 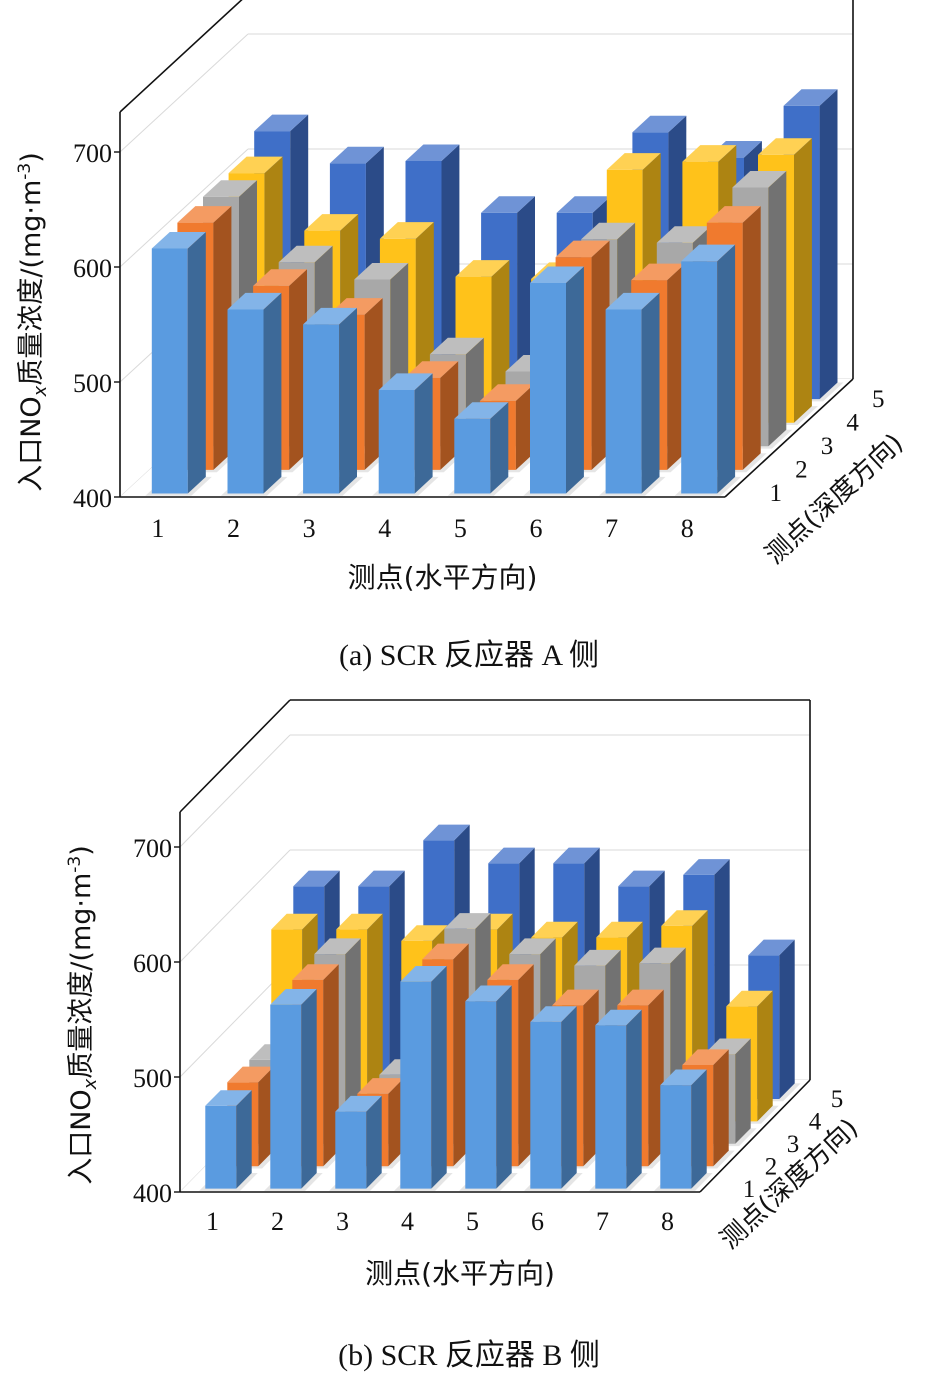 I want to click on bar-b-d1-c7, so click(x=618, y=1100).